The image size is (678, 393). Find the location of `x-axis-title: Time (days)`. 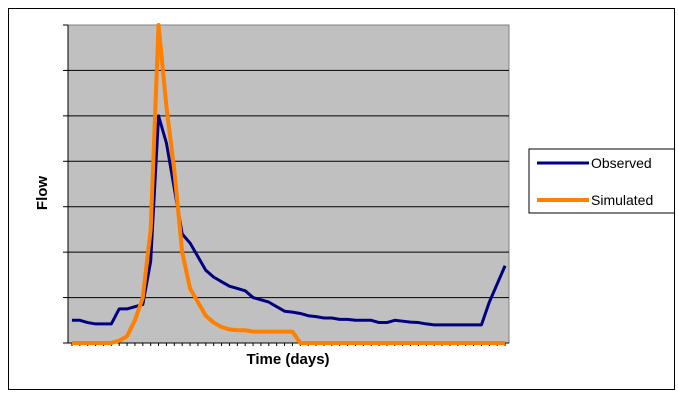

x-axis-title: Time (days) is located at coordinates (287, 359).